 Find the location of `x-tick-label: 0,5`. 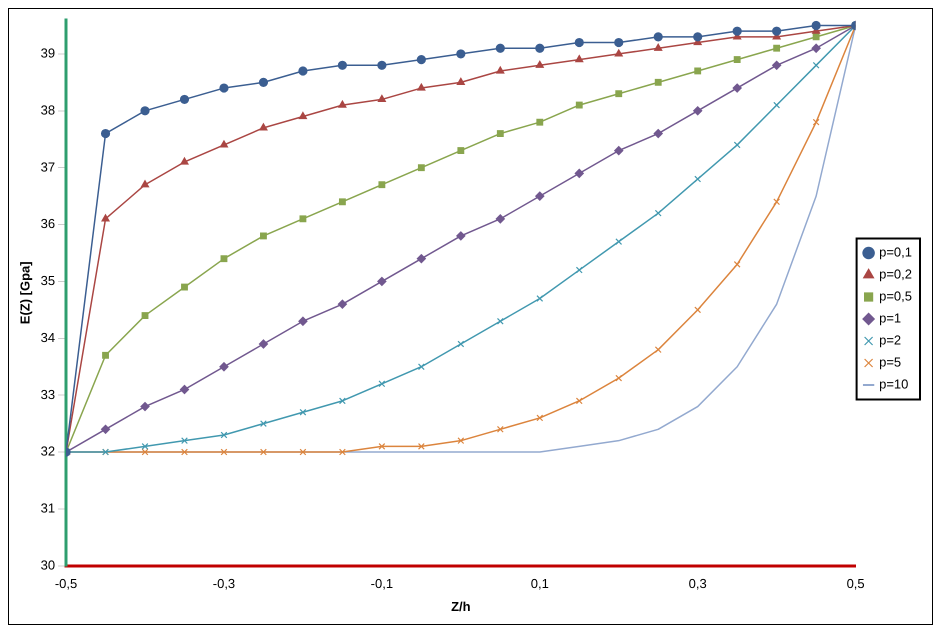

x-tick-label: 0,5 is located at coordinates (855, 584).